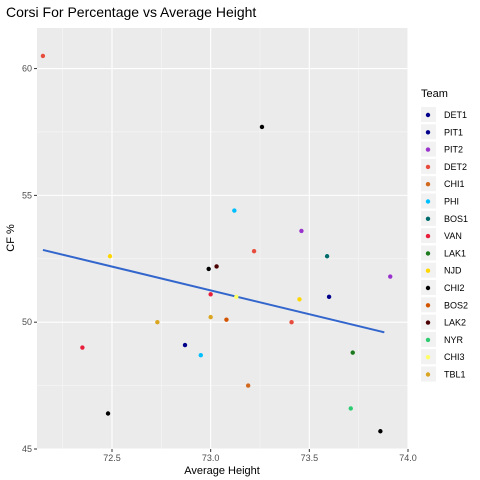 This screenshot has width=480, height=480. I want to click on legend-label: DET1, so click(455, 115).